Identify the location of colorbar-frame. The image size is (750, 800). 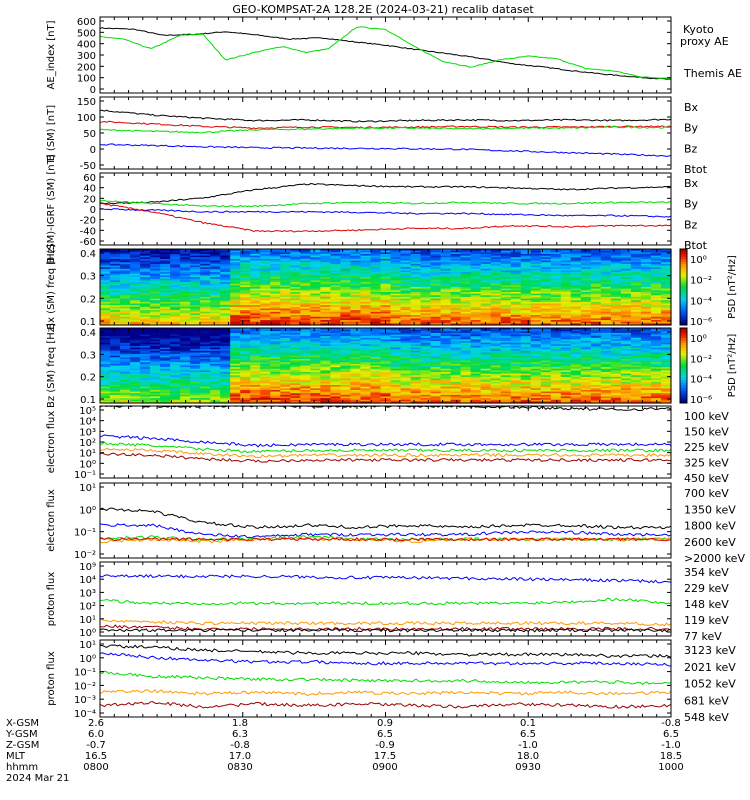
(683, 287).